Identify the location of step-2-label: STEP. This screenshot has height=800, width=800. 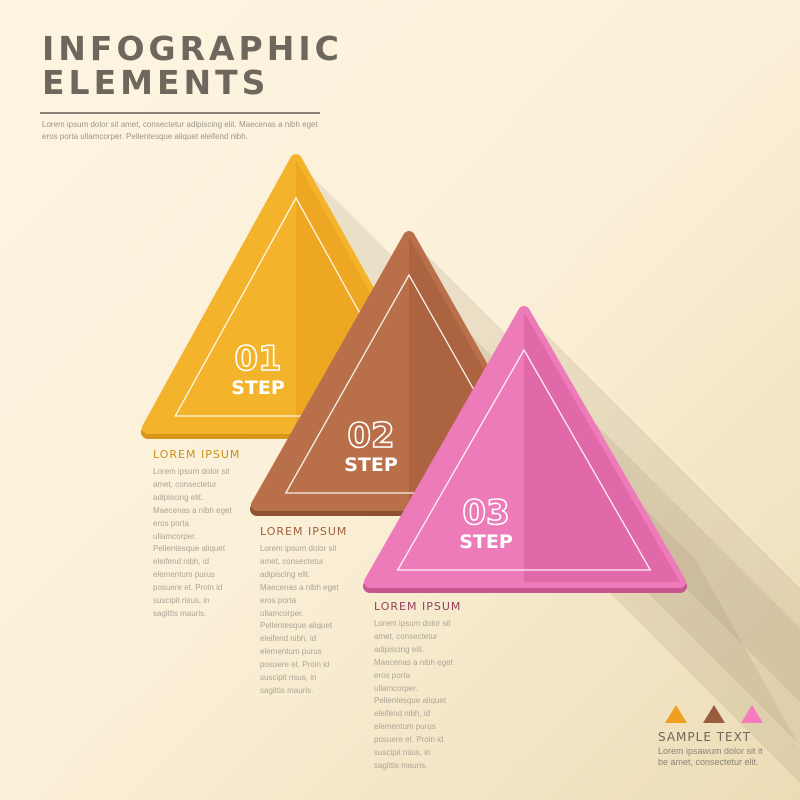
(371, 465).